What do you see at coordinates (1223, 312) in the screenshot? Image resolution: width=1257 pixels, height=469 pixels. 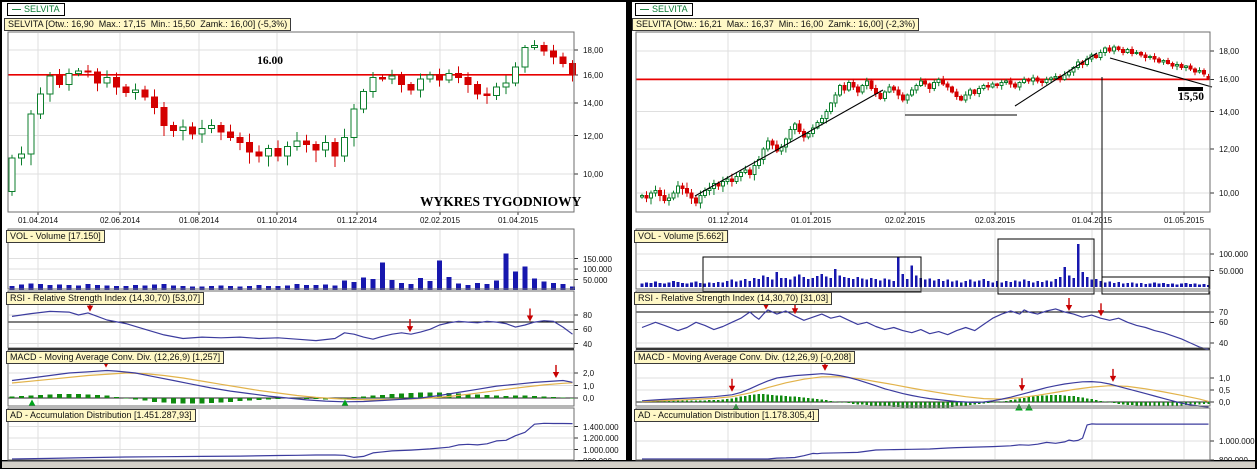 I see `rsi-axis-label: 70` at bounding box center [1223, 312].